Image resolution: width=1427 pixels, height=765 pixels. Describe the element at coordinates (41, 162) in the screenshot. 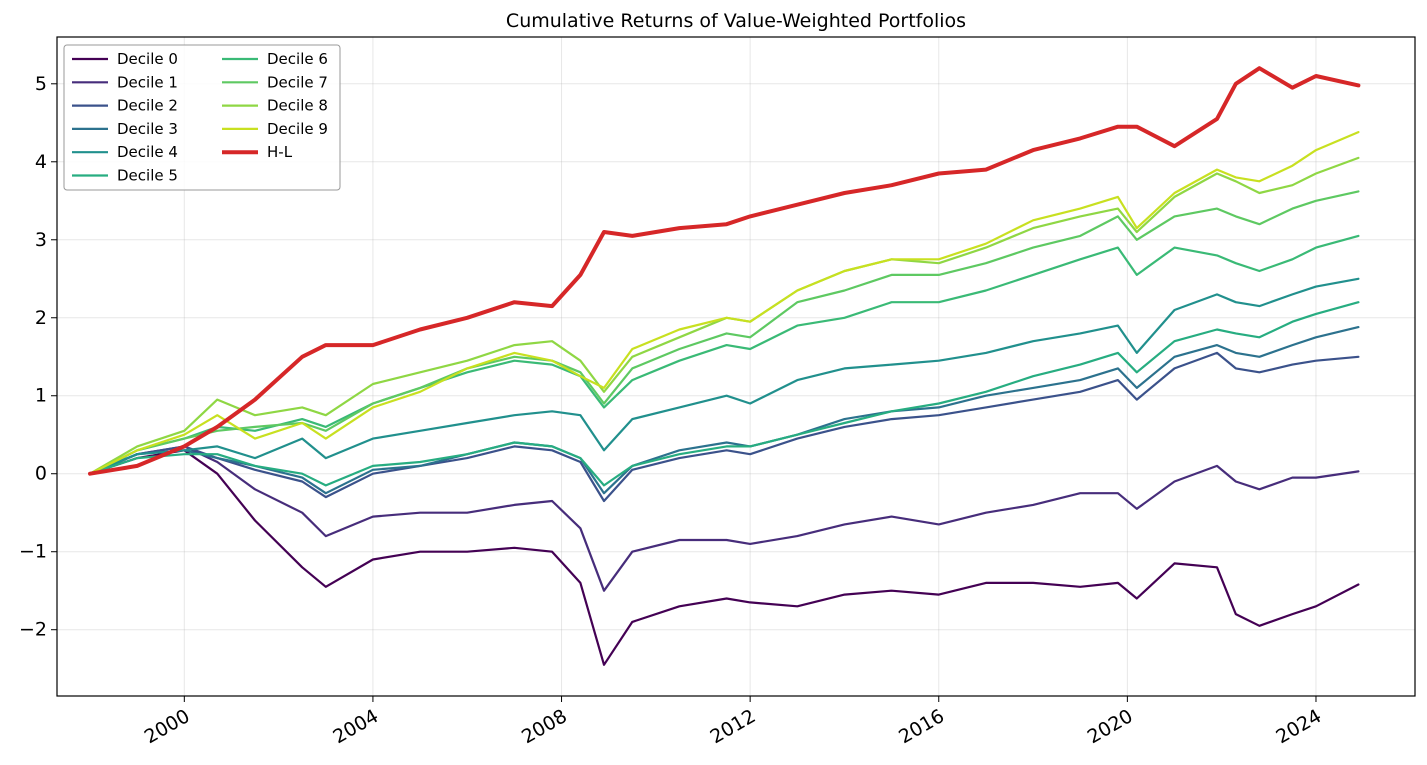

I see `y-tick-label: 4` at that location.